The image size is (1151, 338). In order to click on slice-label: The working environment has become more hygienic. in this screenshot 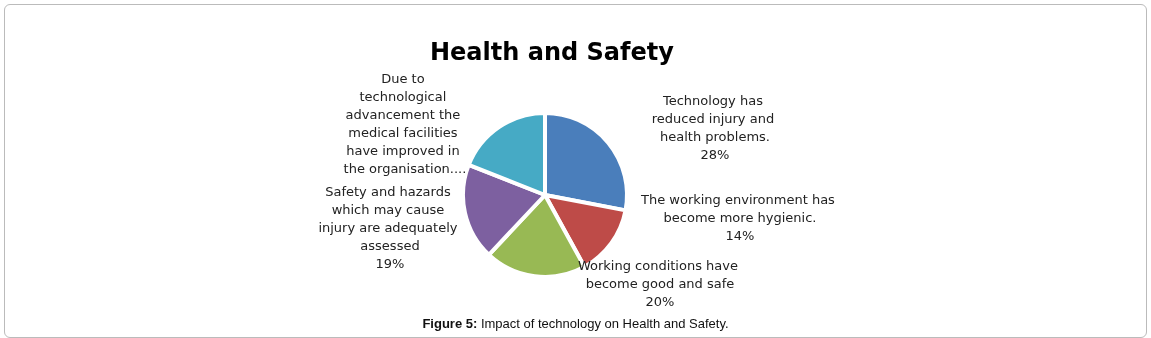, I will do `click(739, 208)`.